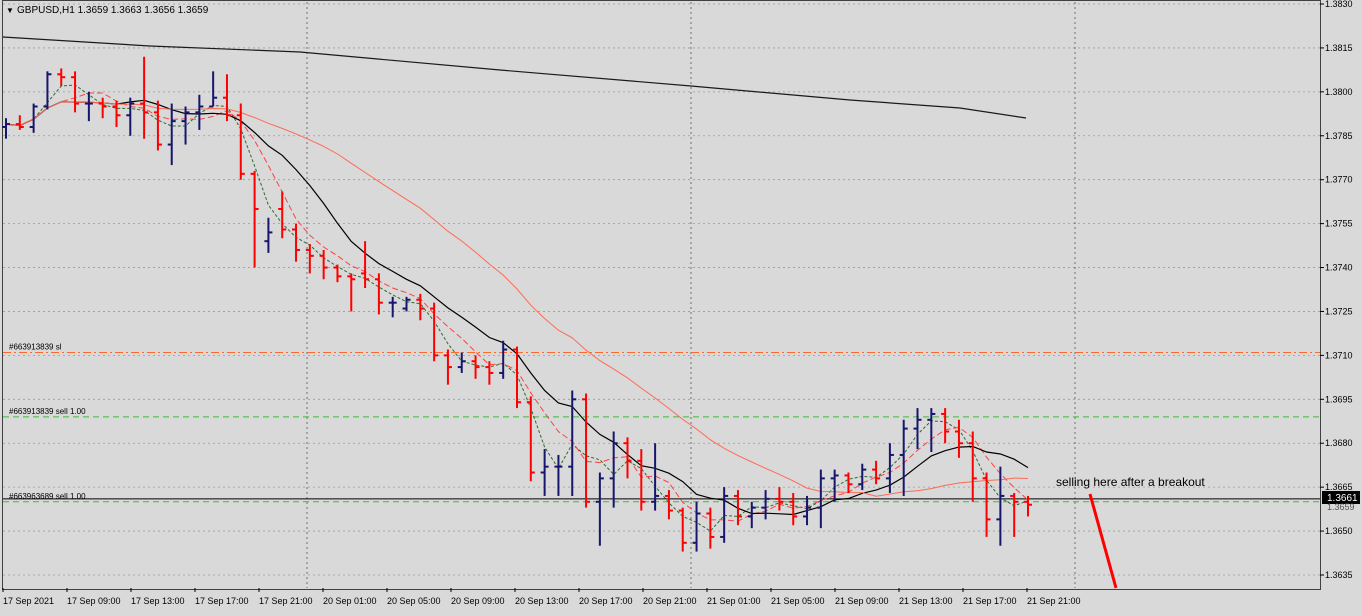 The image size is (1362, 616). Describe the element at coordinates (47, 496) in the screenshot. I see `trade-line-label: #663963689 sell 1.00` at that location.